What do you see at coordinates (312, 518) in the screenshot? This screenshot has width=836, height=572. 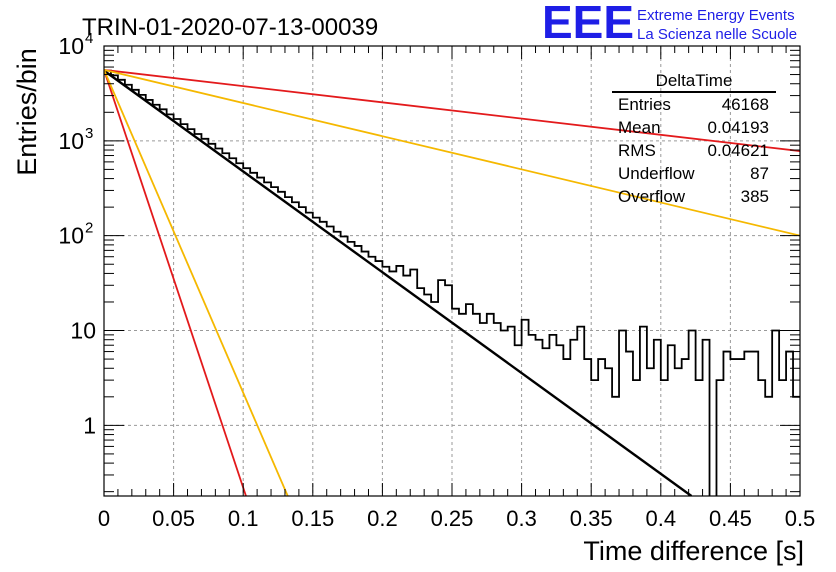 I see `x-tick-label: 0.15` at bounding box center [312, 518].